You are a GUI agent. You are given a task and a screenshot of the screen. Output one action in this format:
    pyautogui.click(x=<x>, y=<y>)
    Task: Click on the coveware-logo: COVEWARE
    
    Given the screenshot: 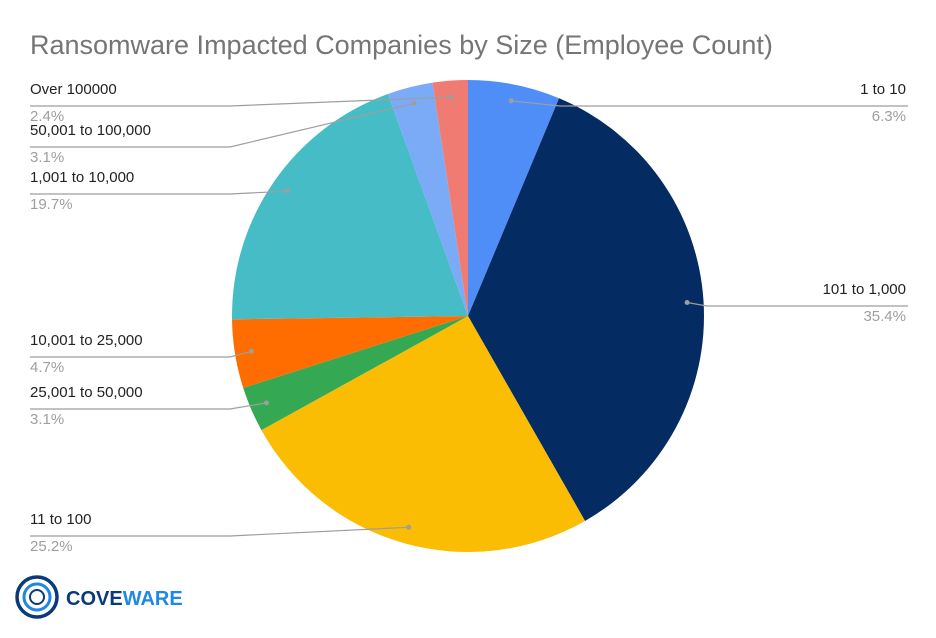 What is the action you would take?
    pyautogui.click(x=99, y=597)
    